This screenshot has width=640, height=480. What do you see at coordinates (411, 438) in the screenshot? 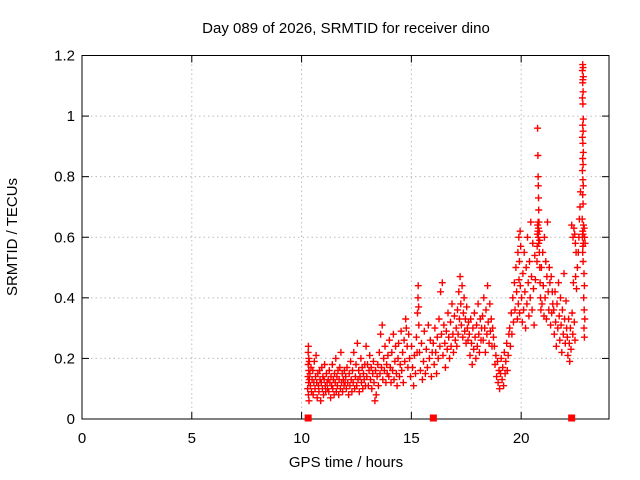
I see `x-tick-label: 15` at bounding box center [411, 438].